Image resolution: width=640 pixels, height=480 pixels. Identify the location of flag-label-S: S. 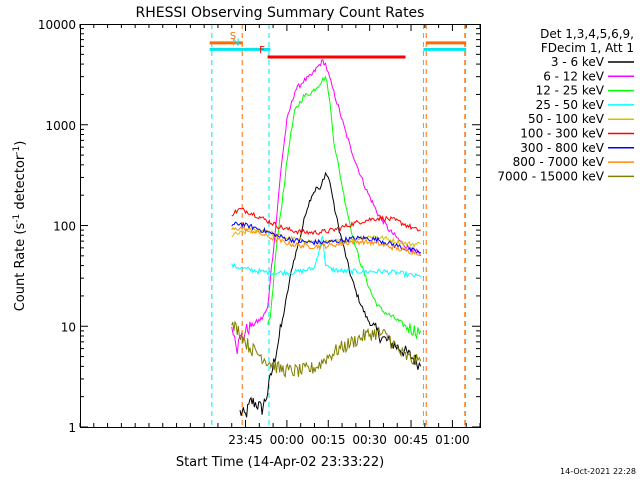
(233, 36).